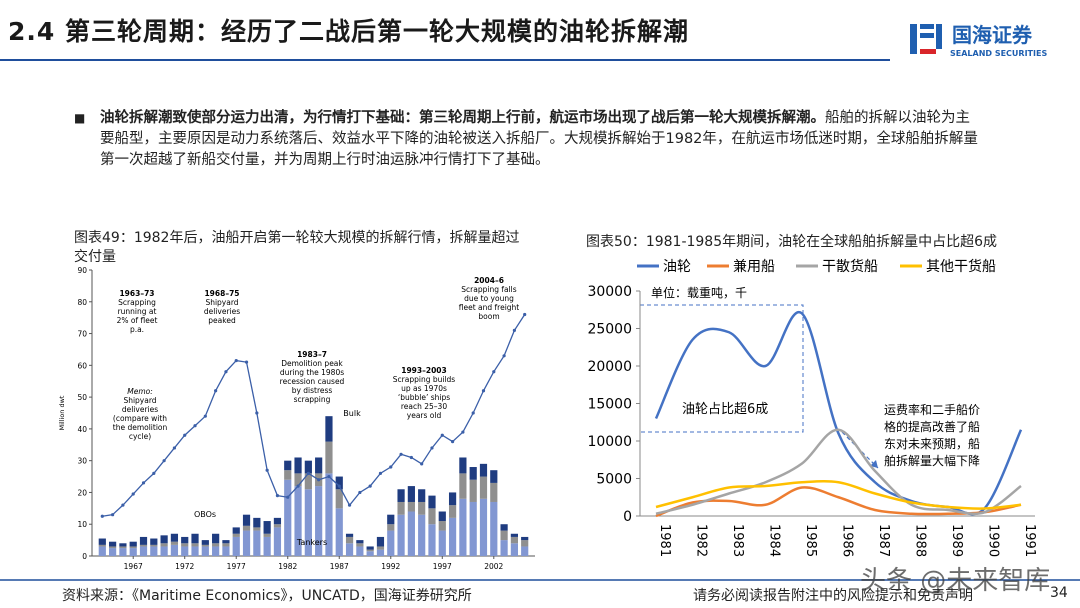  What do you see at coordinates (955, 581) in the screenshot?
I see `watermark: 头条 @未来智库` at bounding box center [955, 581].